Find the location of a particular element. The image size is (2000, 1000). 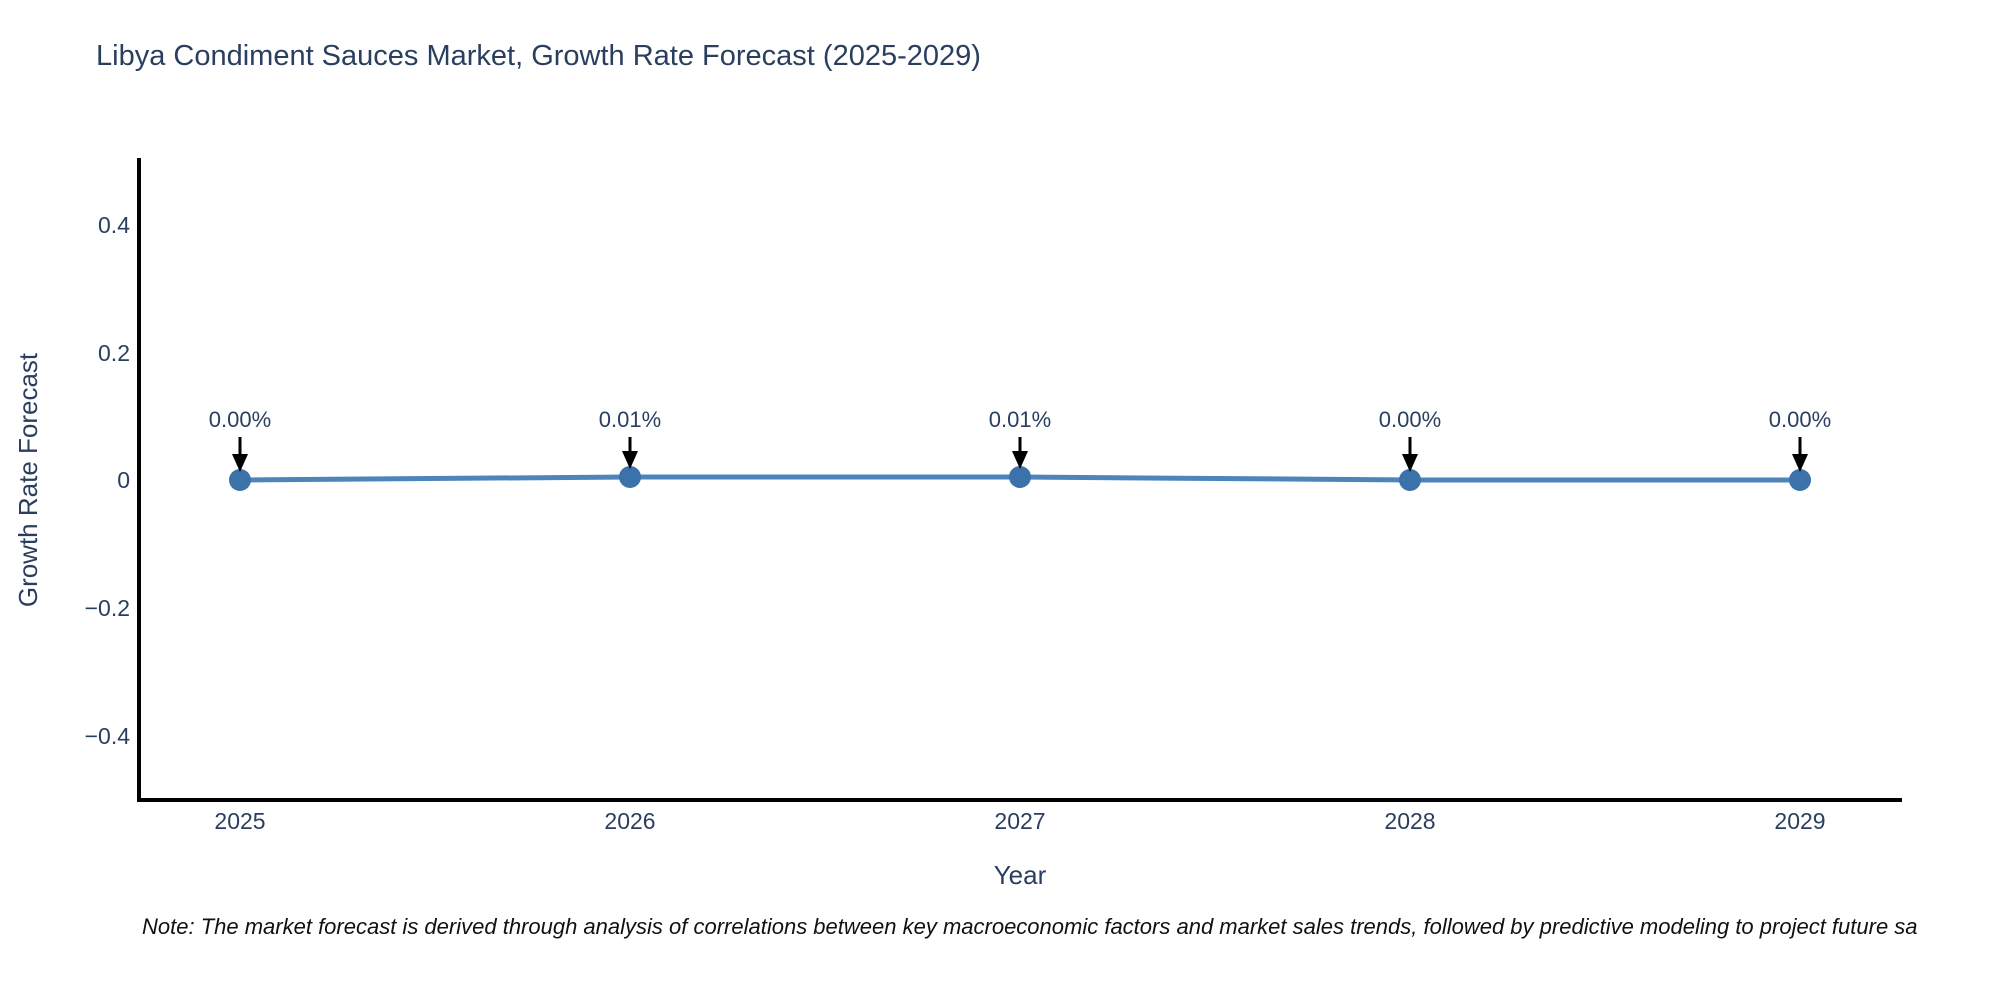

y-tick-label: −0.2 is located at coordinates (107, 608).